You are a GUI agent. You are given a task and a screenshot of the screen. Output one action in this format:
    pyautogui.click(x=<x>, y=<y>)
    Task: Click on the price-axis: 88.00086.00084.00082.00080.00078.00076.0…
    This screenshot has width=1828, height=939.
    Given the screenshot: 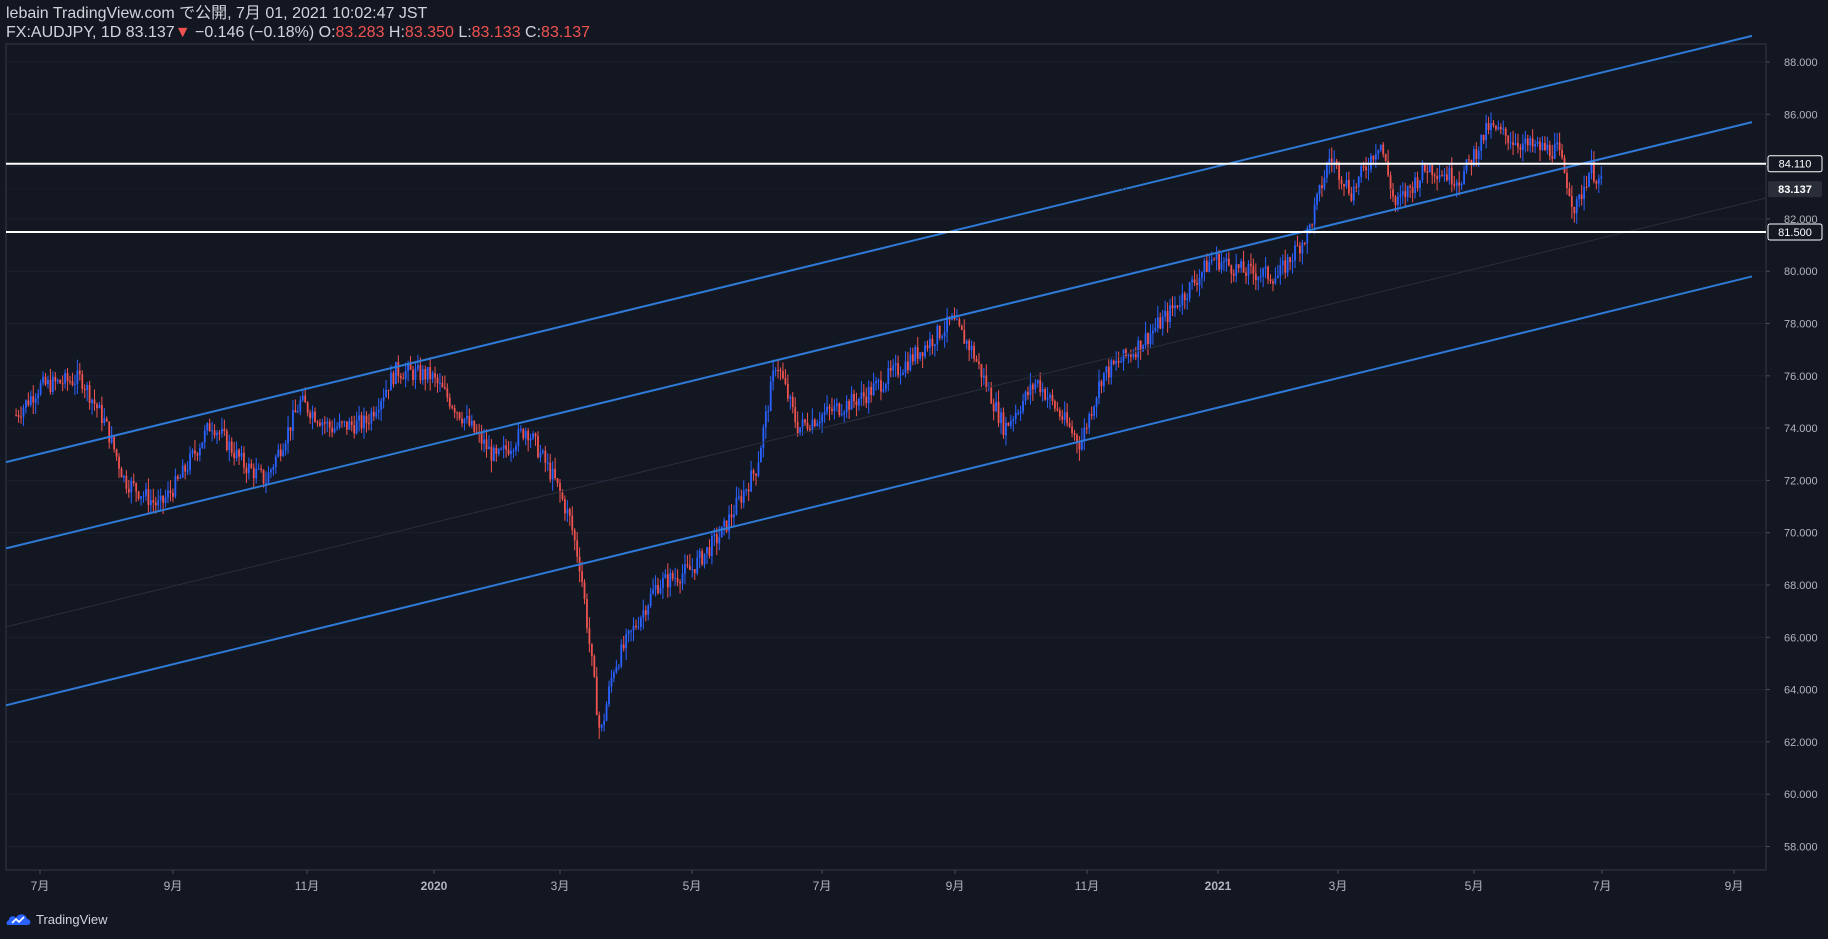 What is the action you would take?
    pyautogui.click(x=1792, y=455)
    